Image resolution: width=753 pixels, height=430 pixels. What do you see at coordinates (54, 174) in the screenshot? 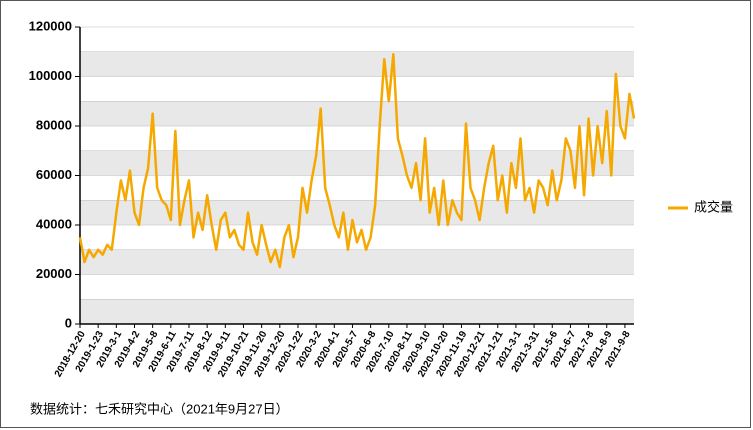
I see `y-tick-label: 60000` at bounding box center [54, 174].